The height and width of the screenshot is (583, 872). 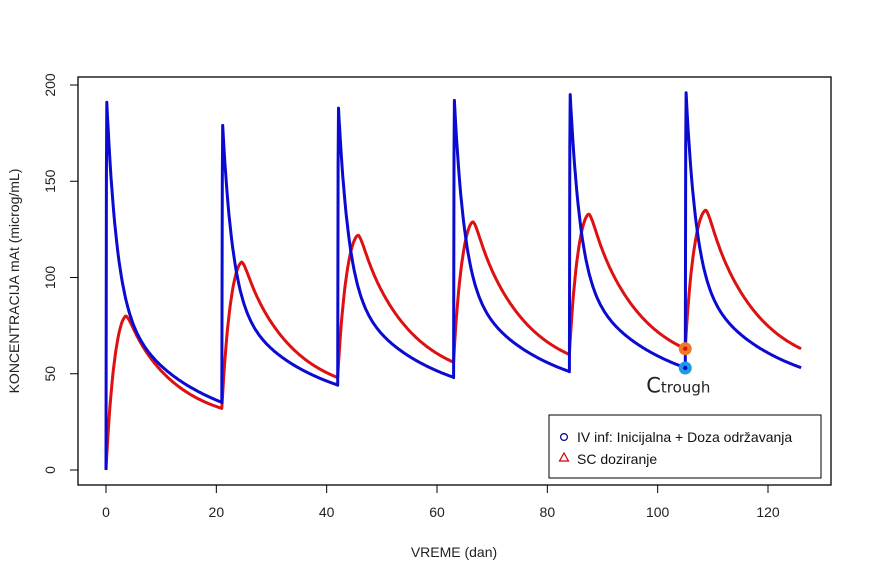 I want to click on legend-marker-iv-circle, so click(x=563, y=437).